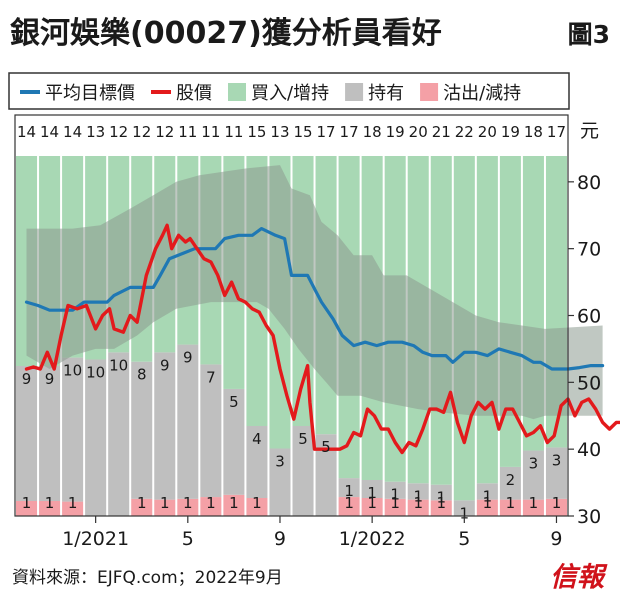  I want to click on legend-label-4: 沽出/減持, so click(482, 93).